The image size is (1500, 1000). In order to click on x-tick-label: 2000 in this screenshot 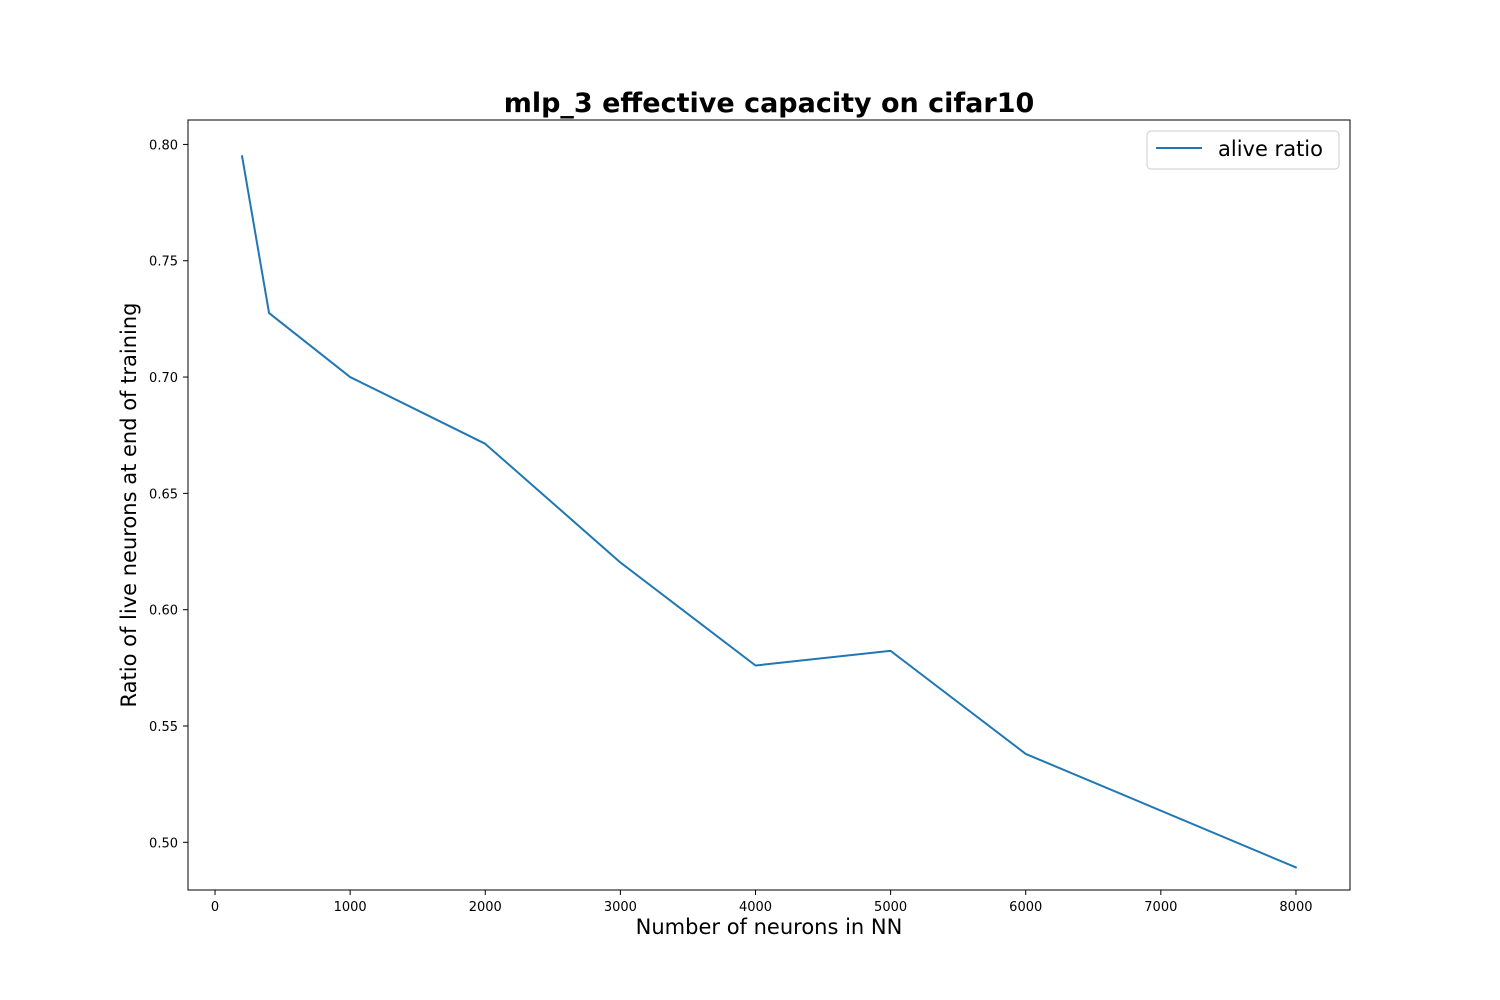, I will do `click(485, 907)`.